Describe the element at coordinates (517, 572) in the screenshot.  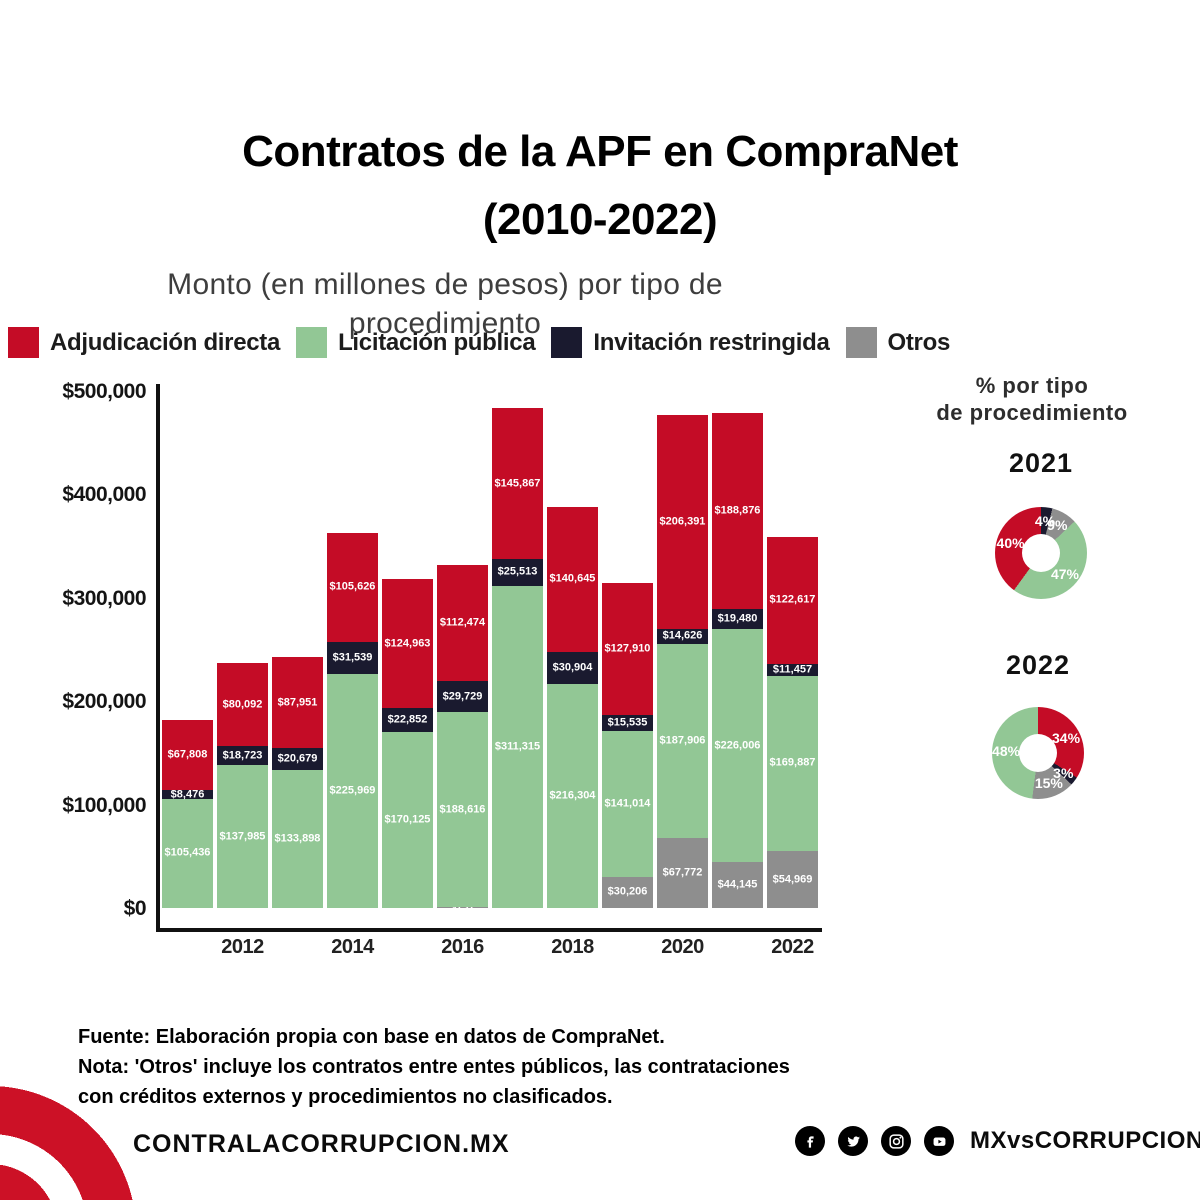
I see `bar-segment-invitaci-n-restringida: $25,513` at that location.